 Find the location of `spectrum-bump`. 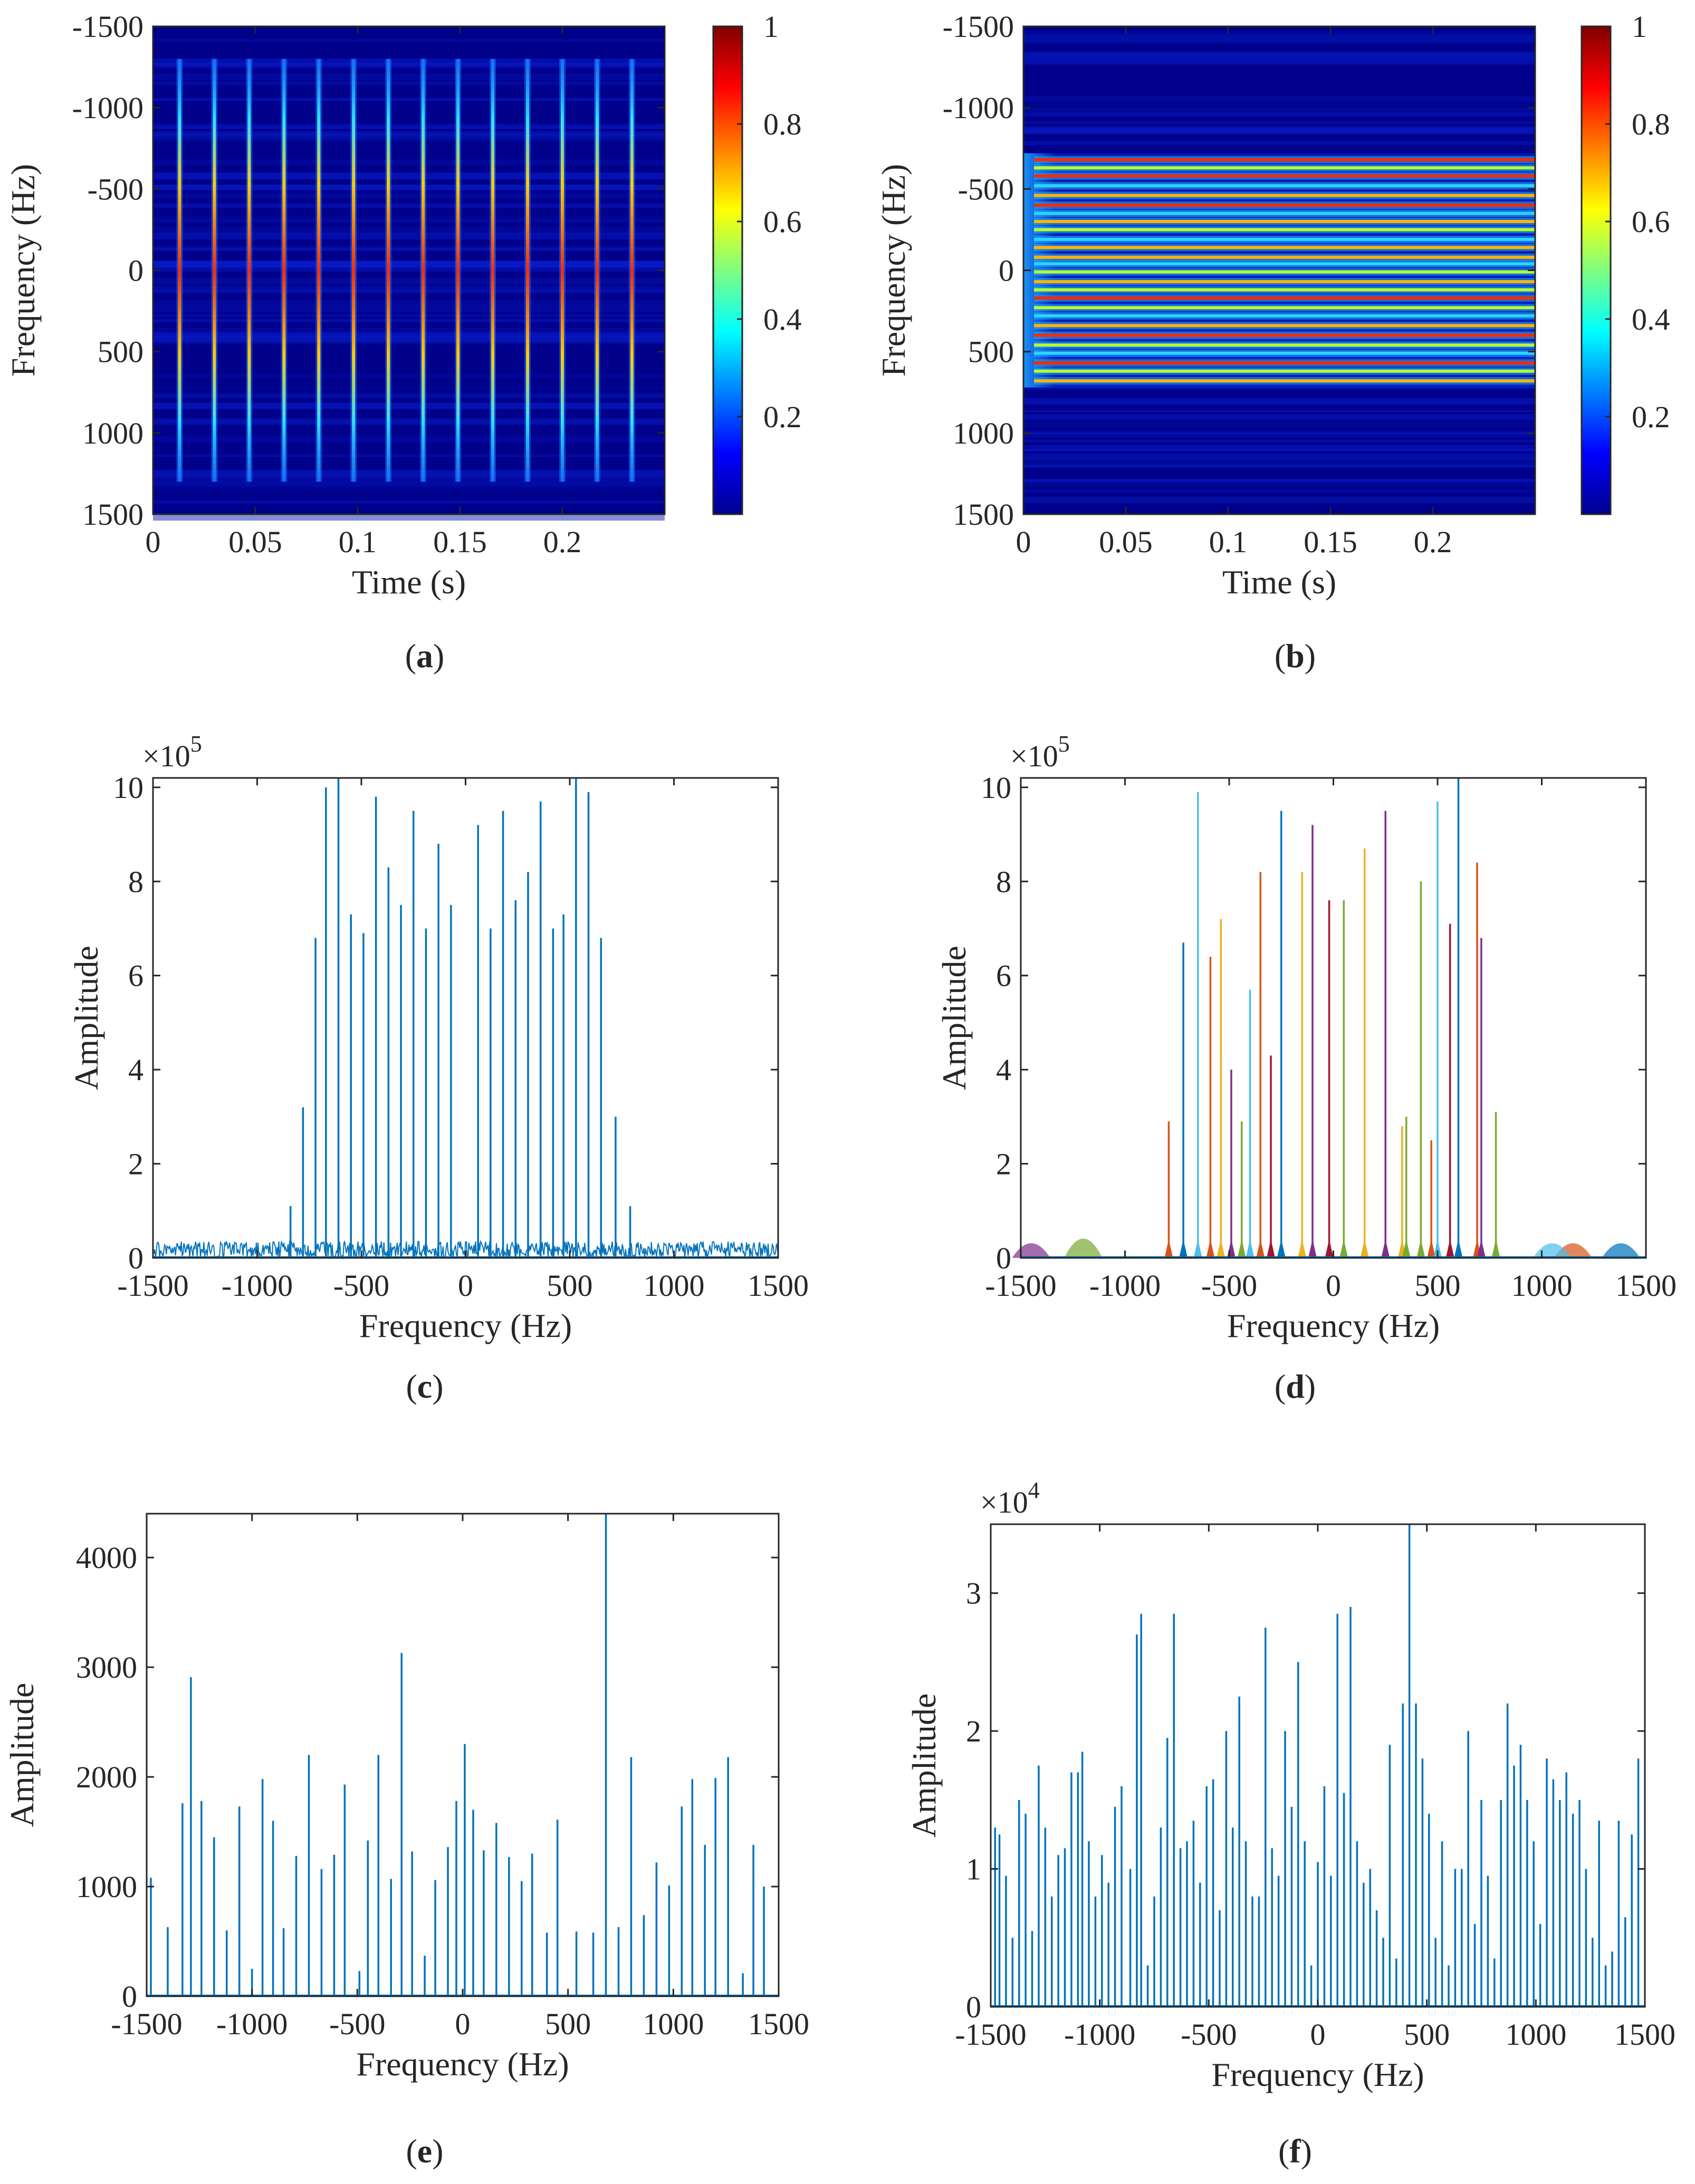

spectrum-bump is located at coordinates (1083, 1248).